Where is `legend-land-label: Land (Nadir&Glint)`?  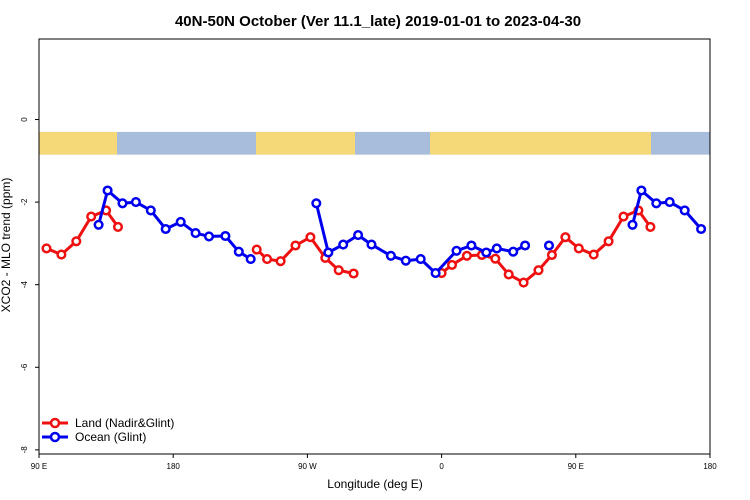 legend-land-label: Land (Nadir&Glint) is located at coordinates (124, 423).